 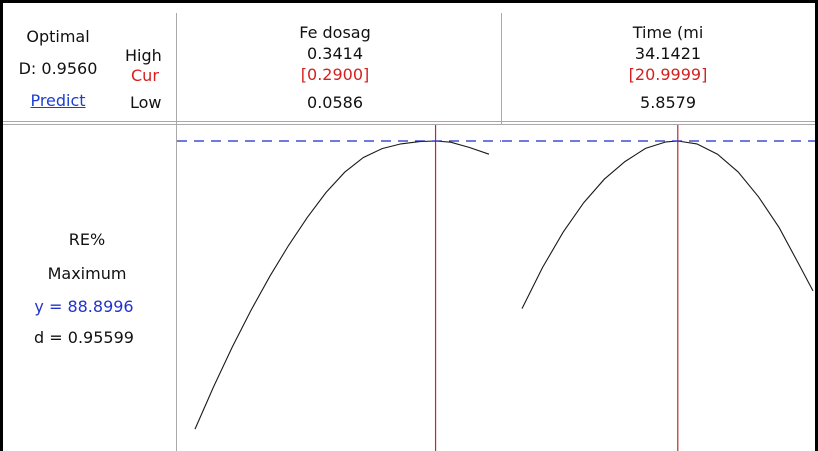 I want to click on factor-2-name: Time (mi, so click(x=668, y=32).